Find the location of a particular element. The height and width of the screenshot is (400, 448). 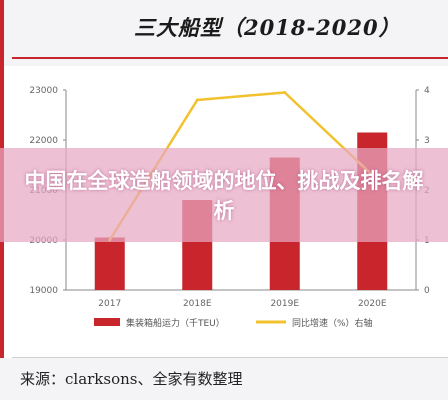

footer-bar is located at coordinates (224, 379).